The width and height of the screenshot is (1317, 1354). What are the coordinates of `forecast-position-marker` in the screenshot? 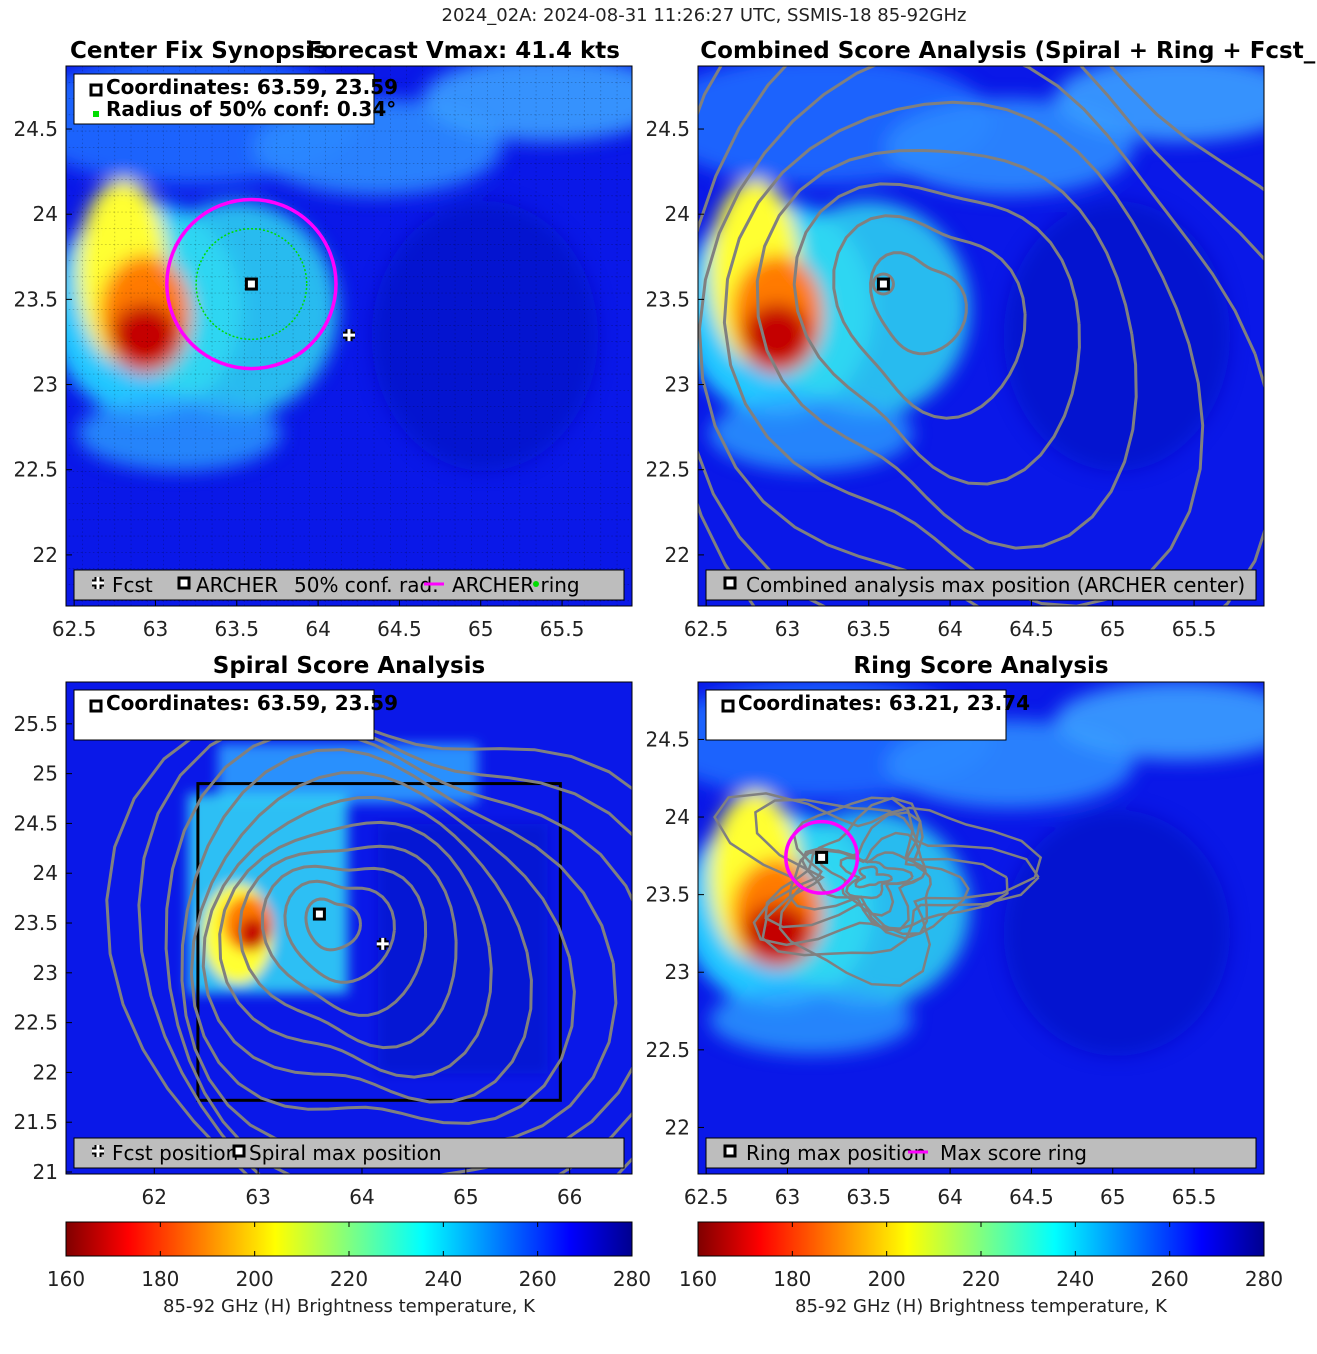 It's located at (349, 335).